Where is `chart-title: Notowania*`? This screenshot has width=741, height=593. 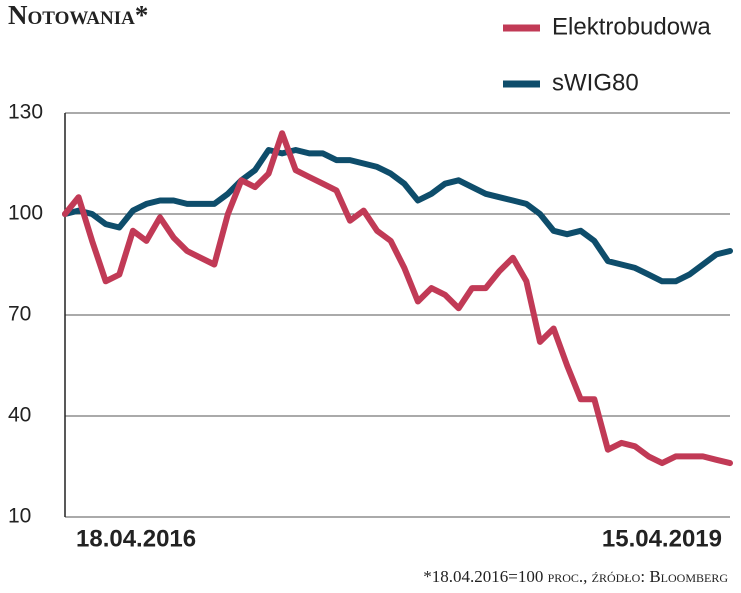
chart-title: Notowania* is located at coordinates (78, 15).